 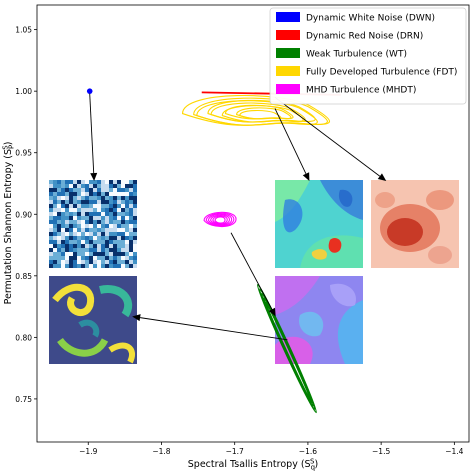 I want to click on series-wt, so click(x=286, y=349).